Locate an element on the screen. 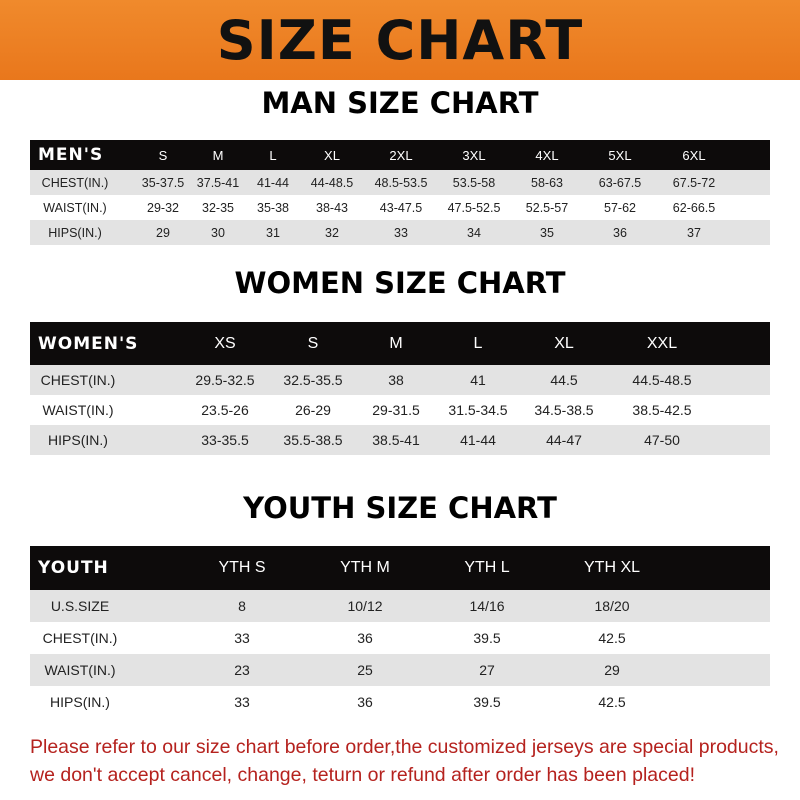  measurement-value: 27 is located at coordinates (487, 670).